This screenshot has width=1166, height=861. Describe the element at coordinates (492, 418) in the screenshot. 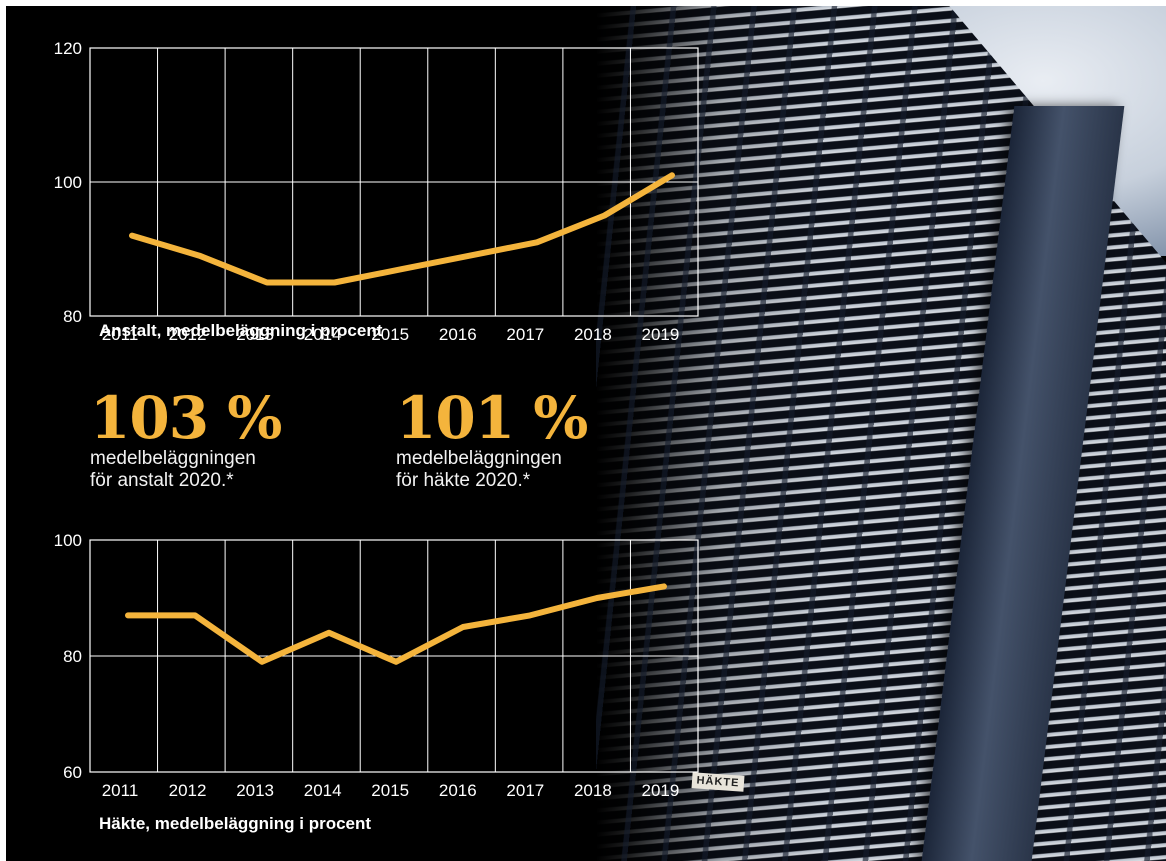

I see `hakte-stat-value: 101 %` at that location.